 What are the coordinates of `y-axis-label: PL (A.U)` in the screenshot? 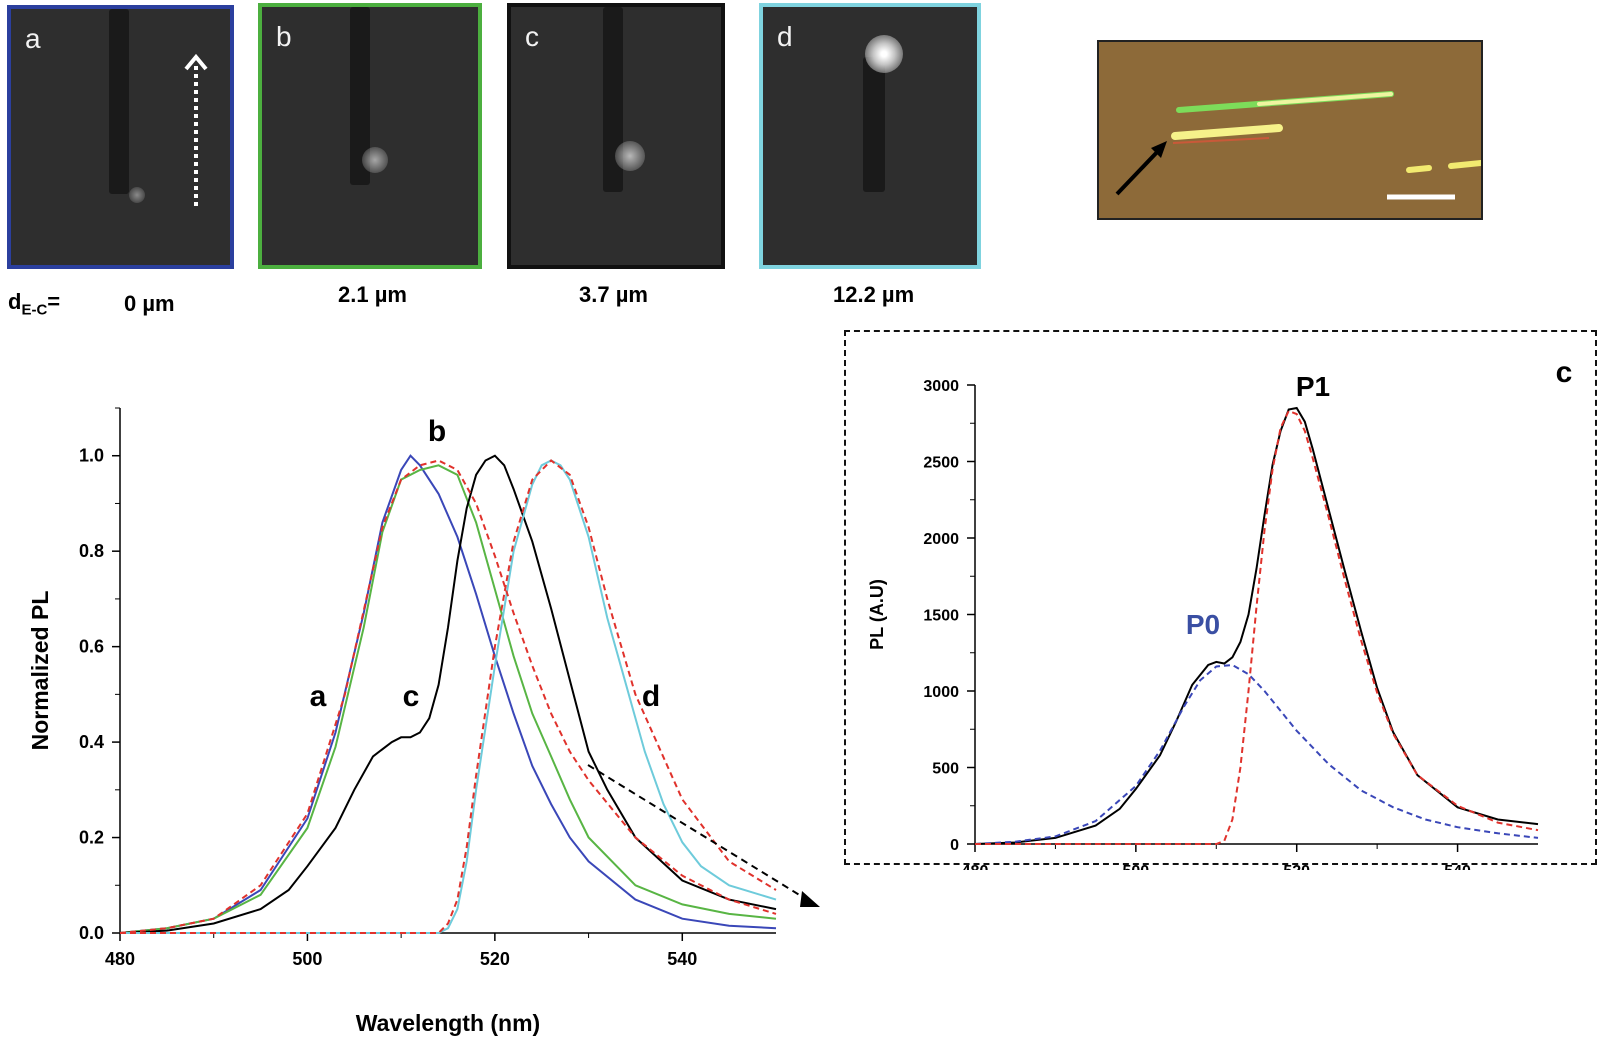 It's located at (877, 614).